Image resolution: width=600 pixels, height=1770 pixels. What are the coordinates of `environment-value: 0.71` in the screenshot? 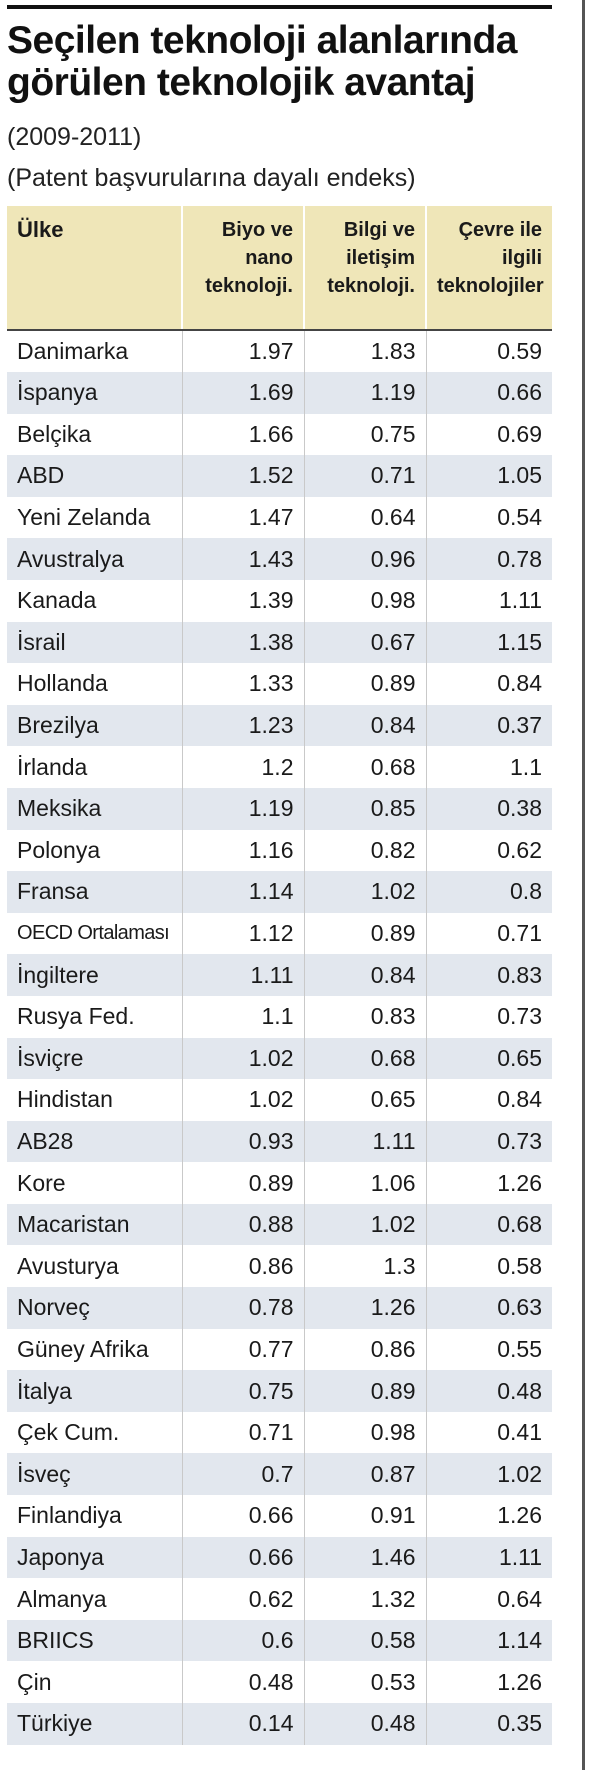 It's located at (489, 933).